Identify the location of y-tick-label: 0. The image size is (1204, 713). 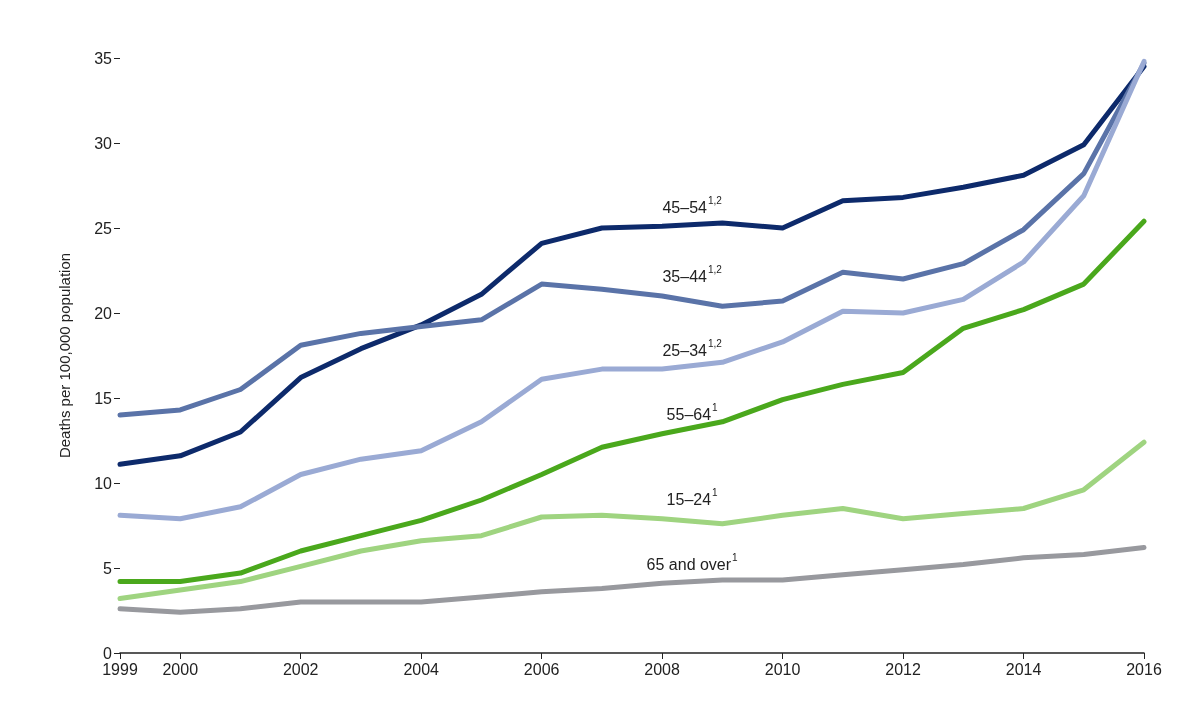
(108, 653).